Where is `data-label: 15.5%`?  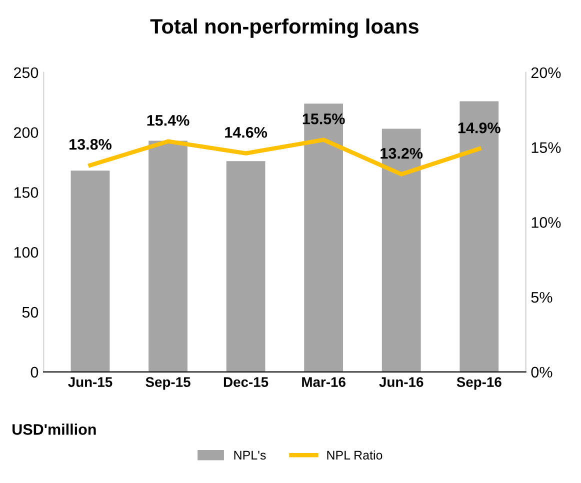
data-label: 15.5% is located at coordinates (323, 119).